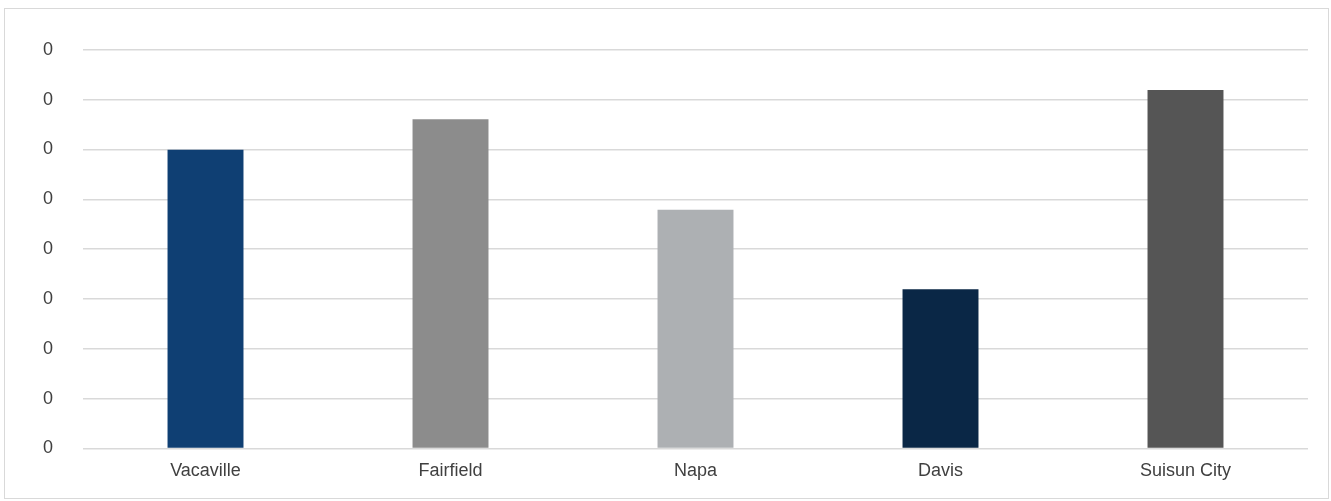 The width and height of the screenshot is (1331, 501). I want to click on x-tick-label: Napa, so click(696, 470).